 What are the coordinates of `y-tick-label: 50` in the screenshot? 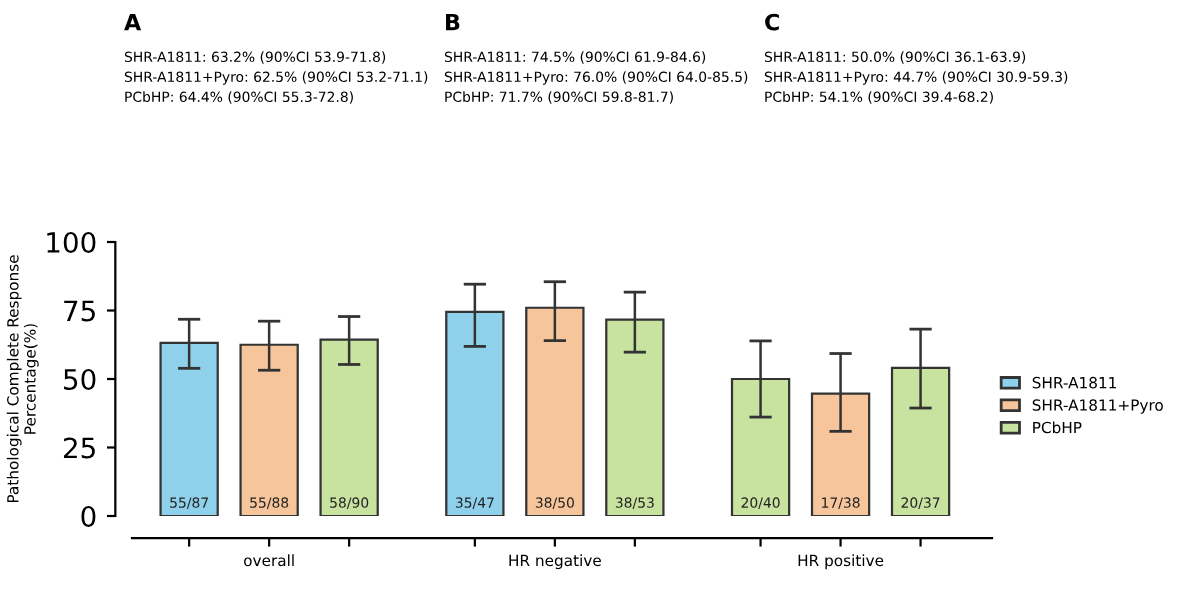 It's located at (80, 379).